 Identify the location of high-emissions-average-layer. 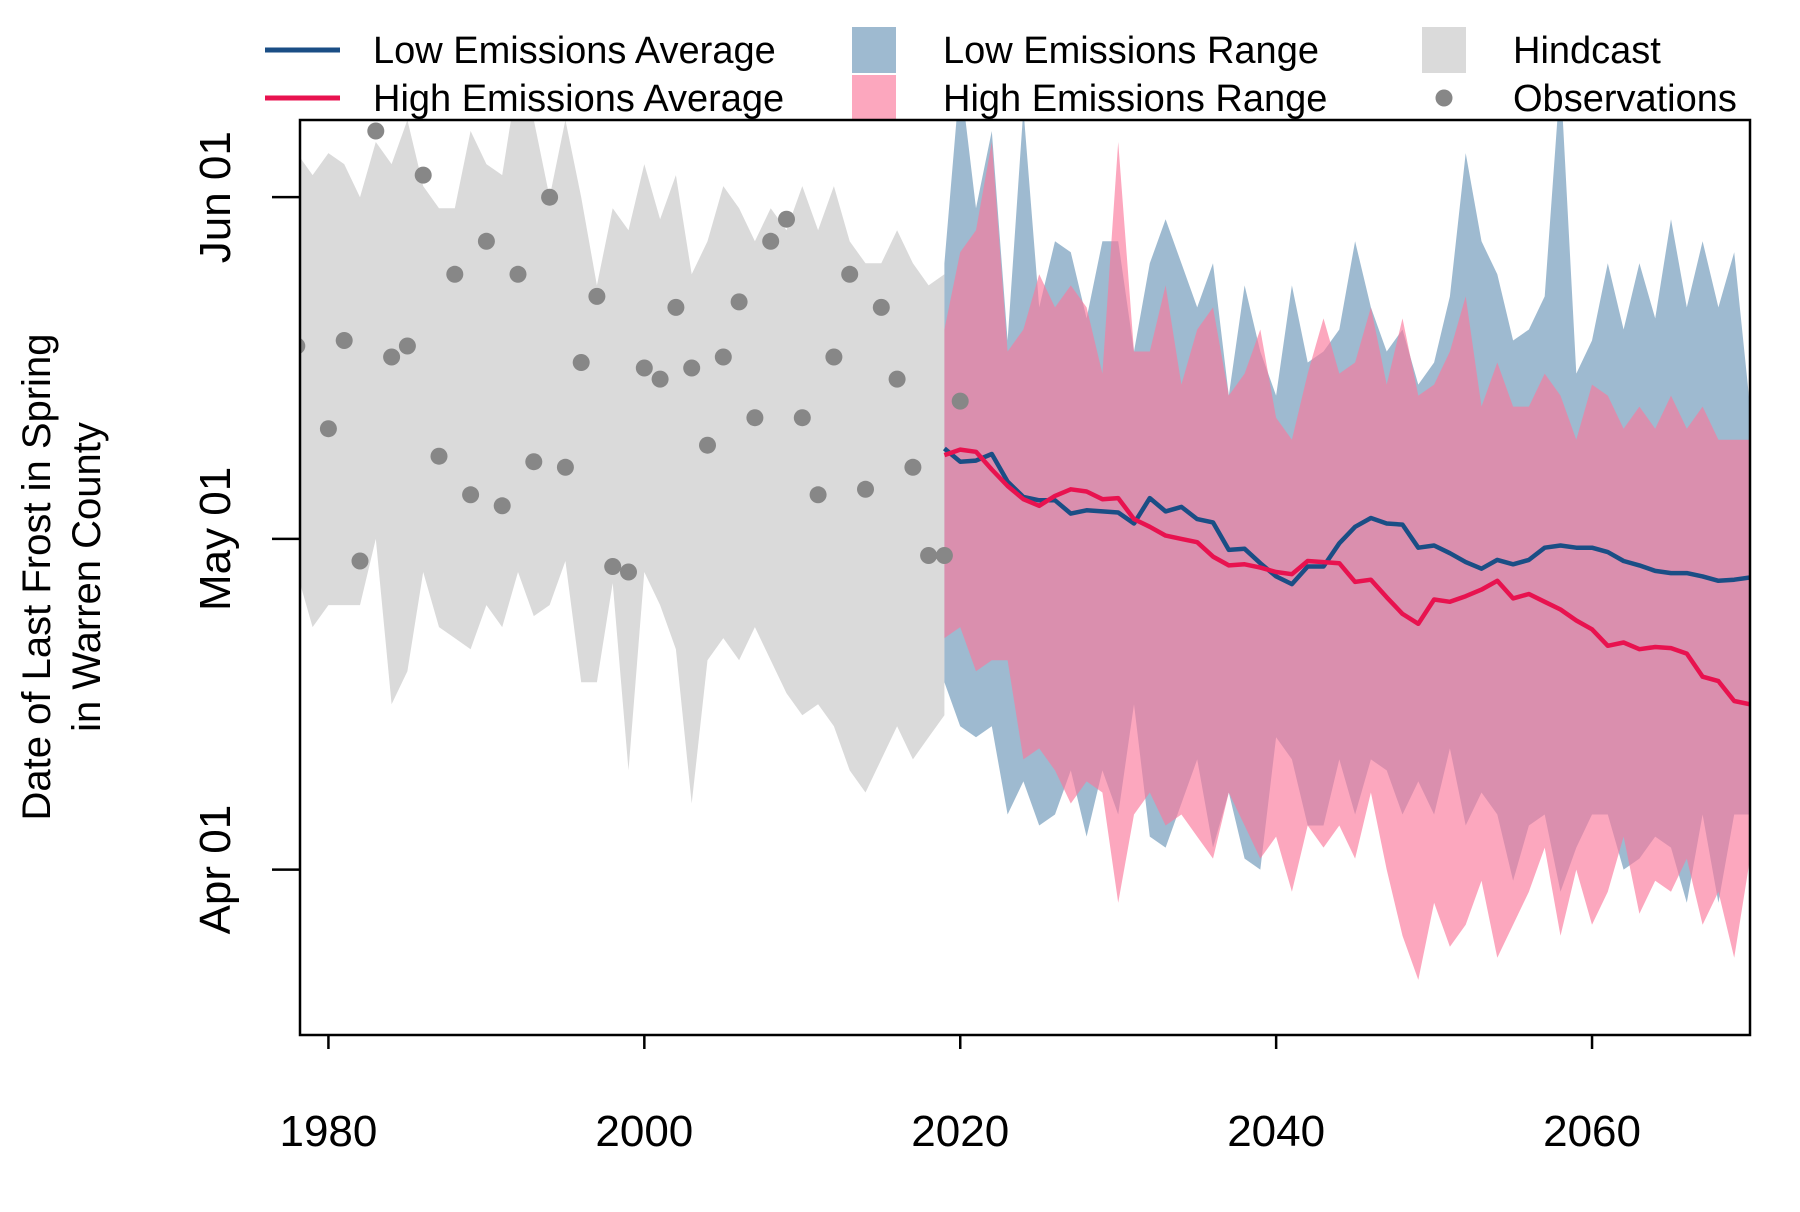
(1346, 577).